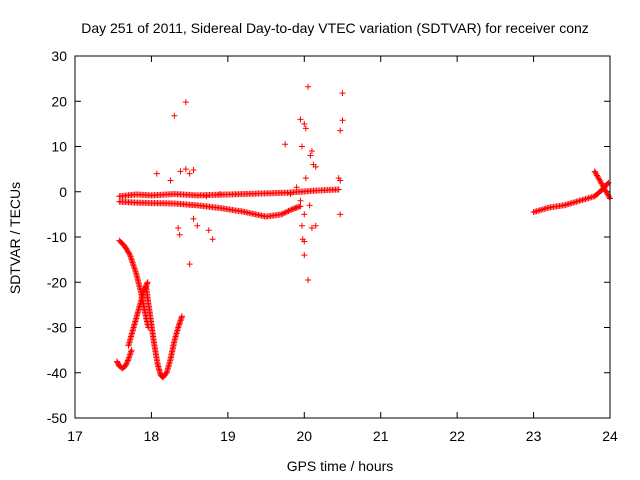 This screenshot has height=480, width=640. I want to click on x-tick-label: 19, so click(228, 436).